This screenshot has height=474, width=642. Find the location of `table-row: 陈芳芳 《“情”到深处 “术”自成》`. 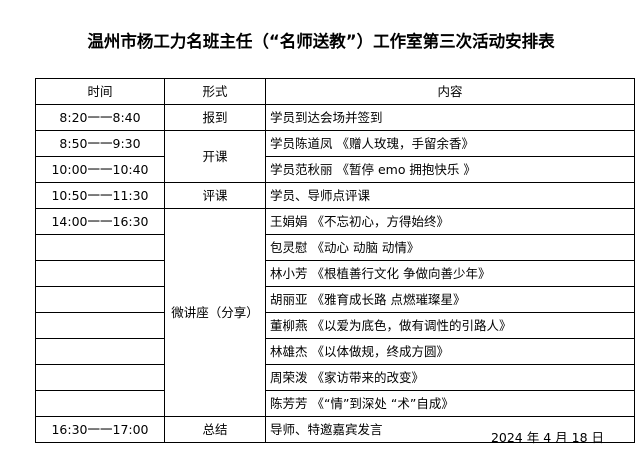

table-row: 陈芳芳 《“情”到深处 “术”自成》 is located at coordinates (335, 403).